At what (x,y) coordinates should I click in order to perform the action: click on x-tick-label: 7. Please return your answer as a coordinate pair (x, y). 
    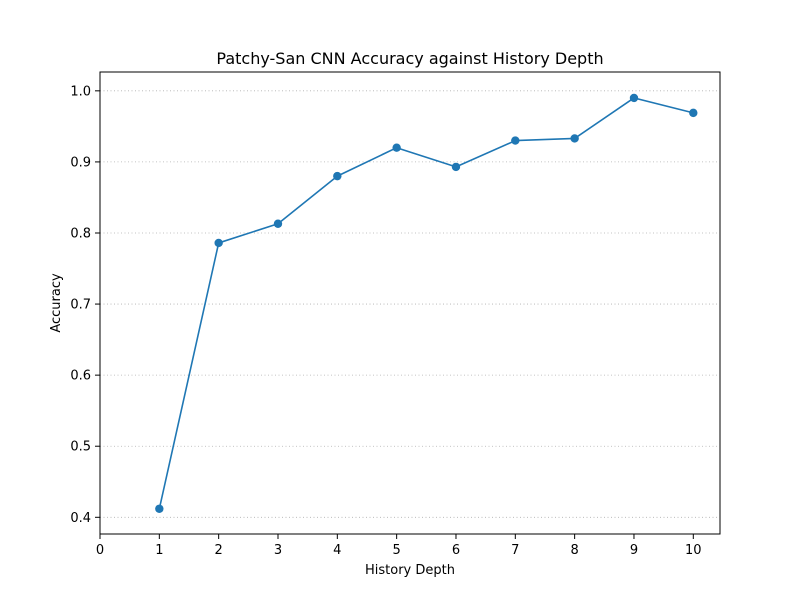
    Looking at the image, I should click on (515, 550).